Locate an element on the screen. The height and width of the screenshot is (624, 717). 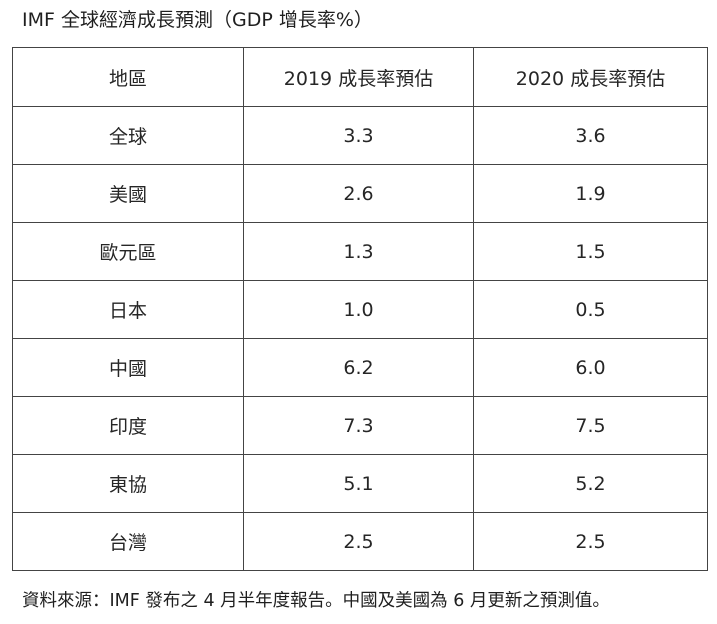
region-cell: 全球 is located at coordinates (128, 135).